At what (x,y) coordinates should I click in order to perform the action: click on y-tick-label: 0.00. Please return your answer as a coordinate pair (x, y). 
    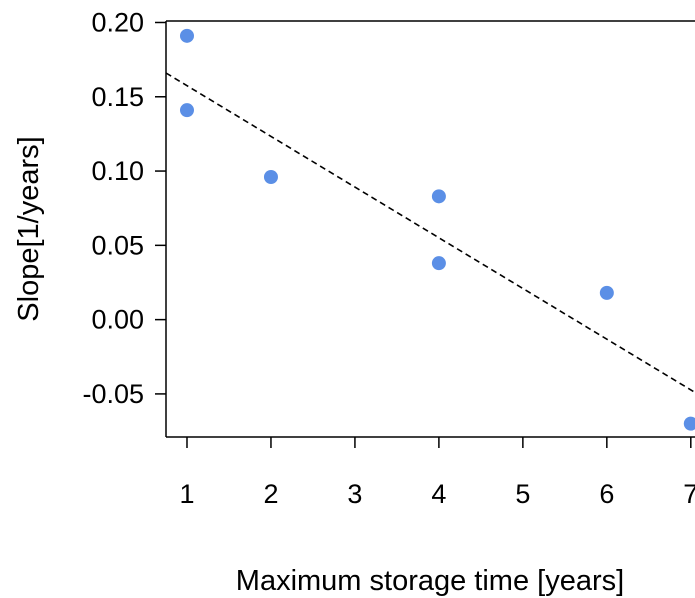
    Looking at the image, I should click on (117, 320).